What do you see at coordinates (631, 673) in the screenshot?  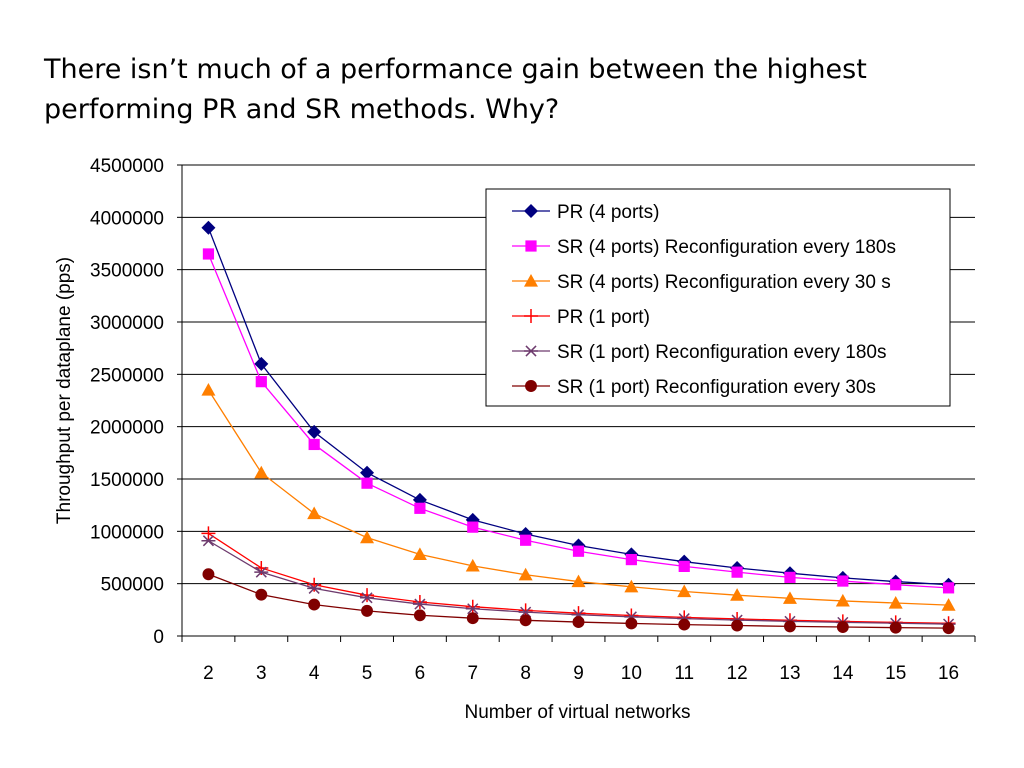 I see `x-tick-label: 10` at bounding box center [631, 673].